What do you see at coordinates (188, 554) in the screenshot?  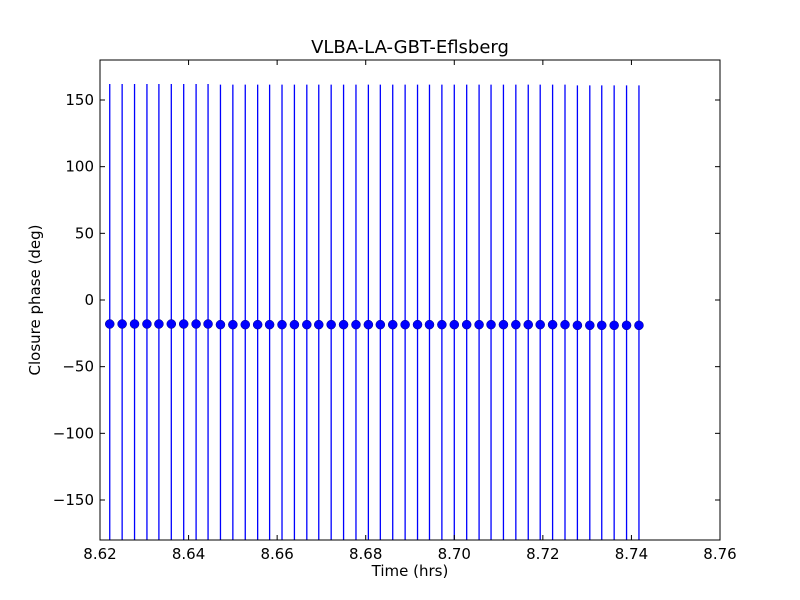 I see `x-tick-label: 8.64` at bounding box center [188, 554].